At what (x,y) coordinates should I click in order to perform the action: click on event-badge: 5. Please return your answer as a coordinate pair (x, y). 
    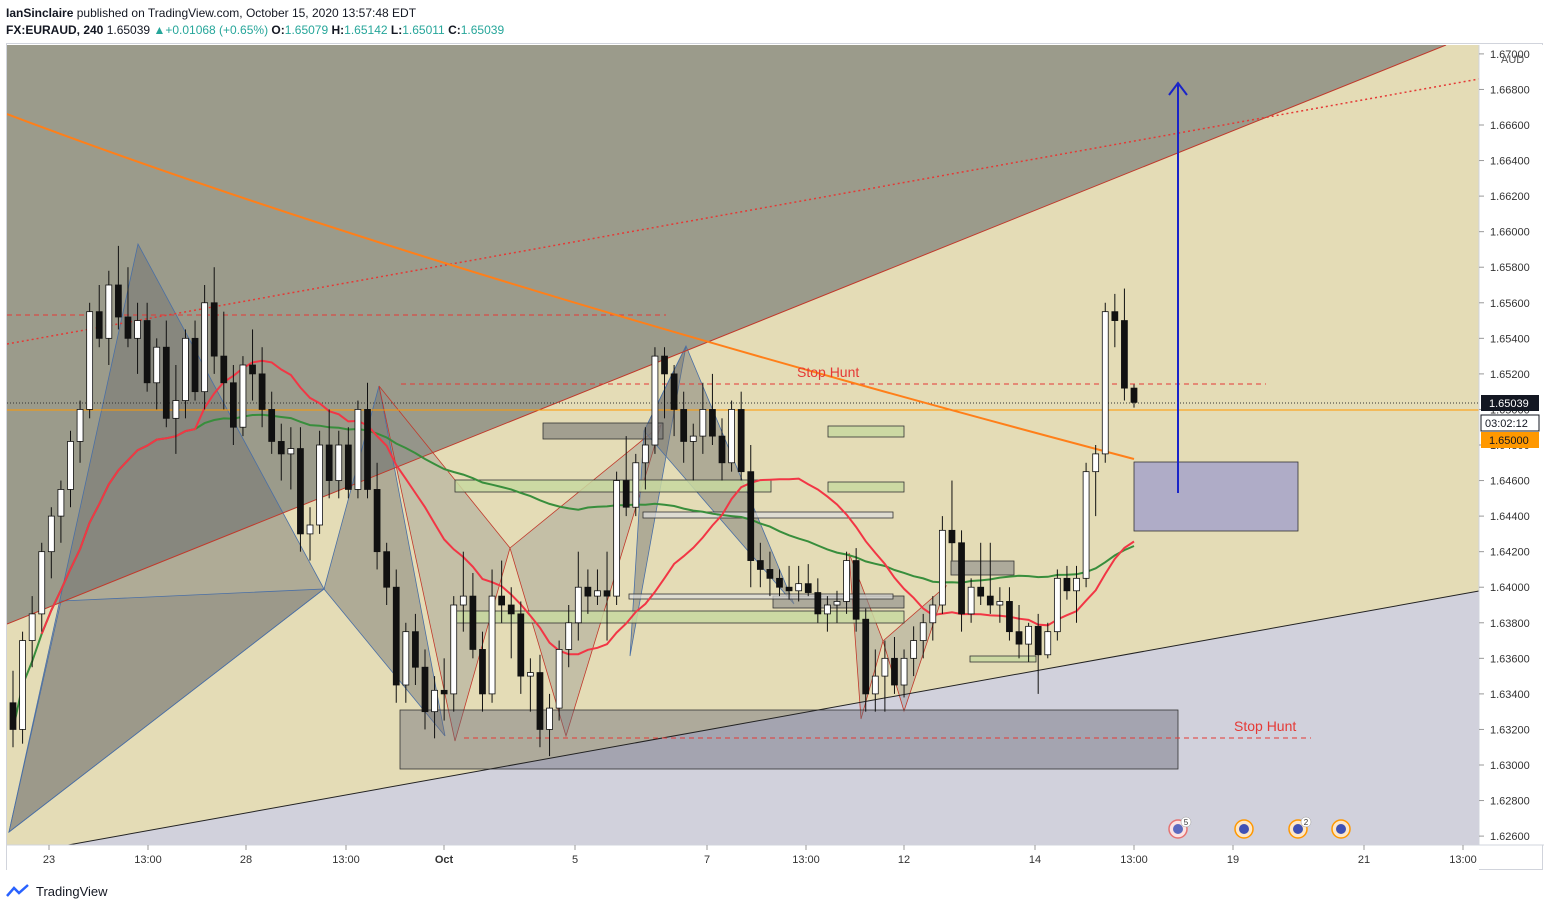
    Looking at the image, I should click on (1180, 827).